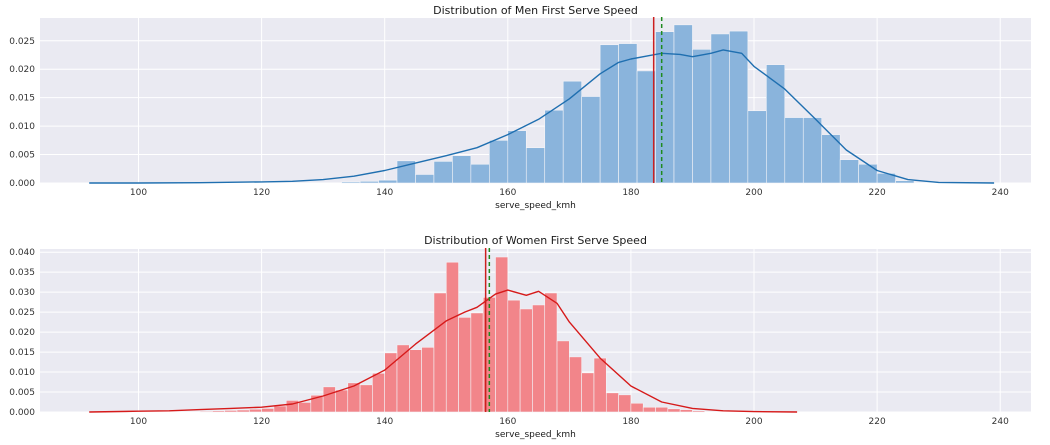 This screenshot has width=1050, height=445. What do you see at coordinates (535, 10) in the screenshot?
I see `chart-title: Distribution of Men First Serve Speed` at bounding box center [535, 10].